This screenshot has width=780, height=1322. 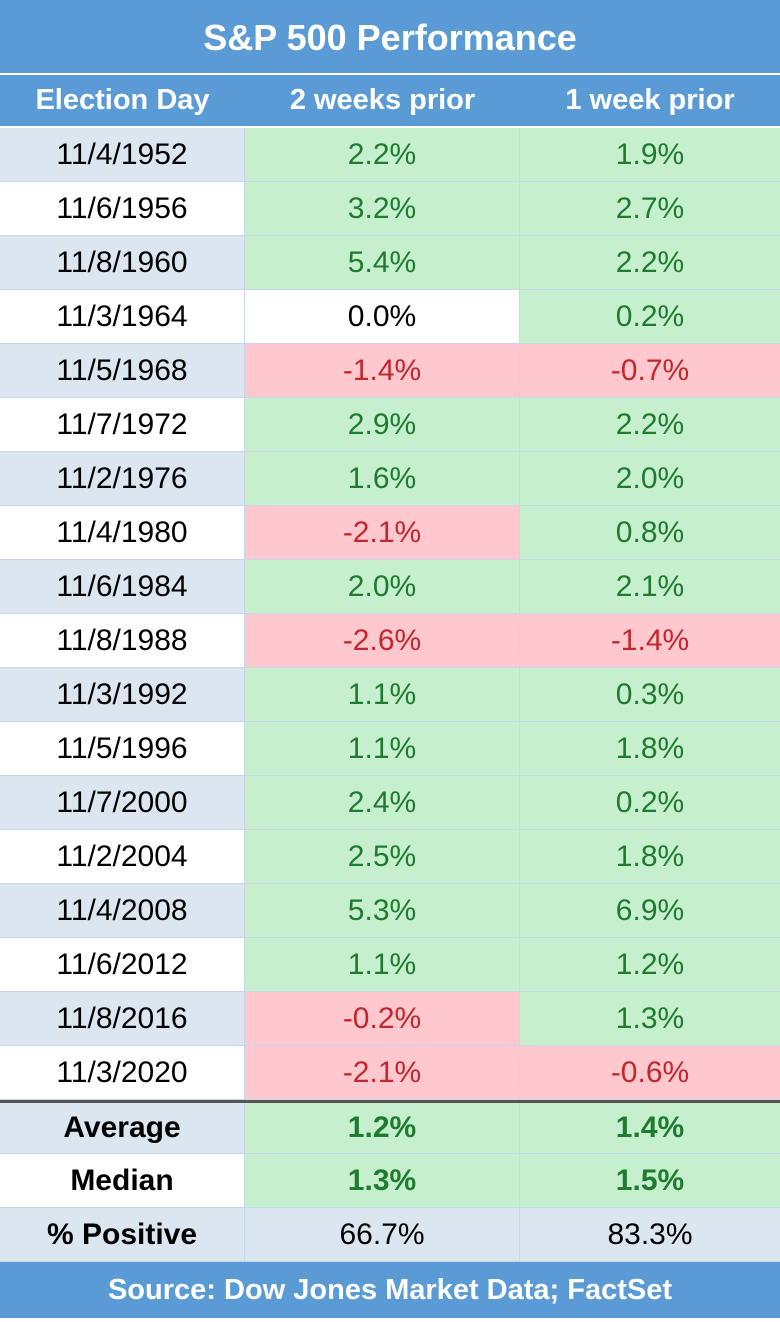 What do you see at coordinates (382, 1018) in the screenshot?
I see `value-cell: -0.2%` at bounding box center [382, 1018].